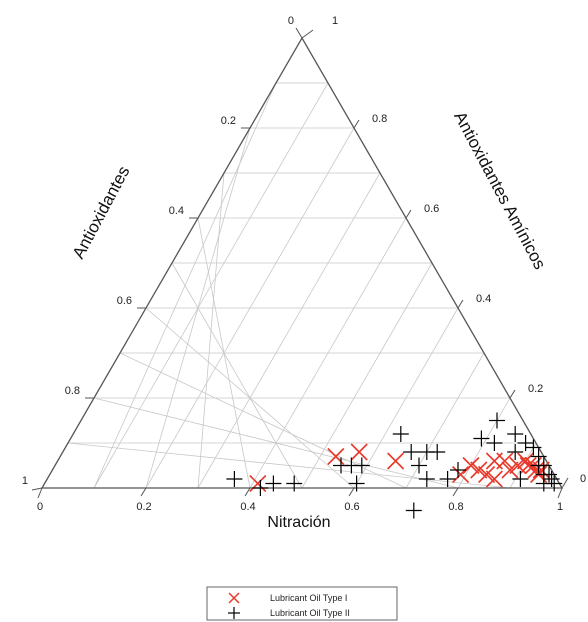  Describe the element at coordinates (234, 598) in the screenshot. I see `legend-marker` at that location.